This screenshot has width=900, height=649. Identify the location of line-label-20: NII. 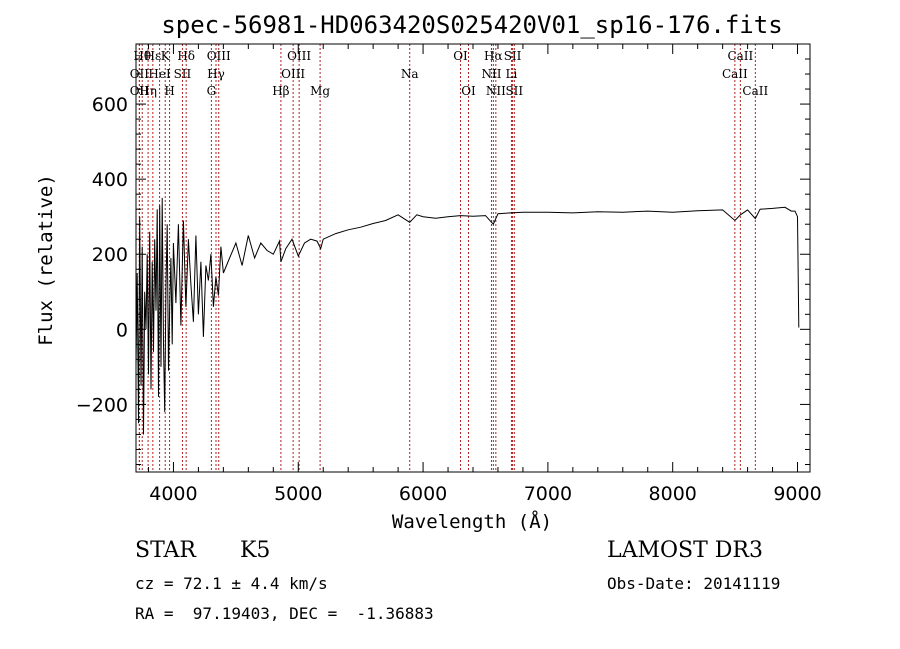
(491, 74).